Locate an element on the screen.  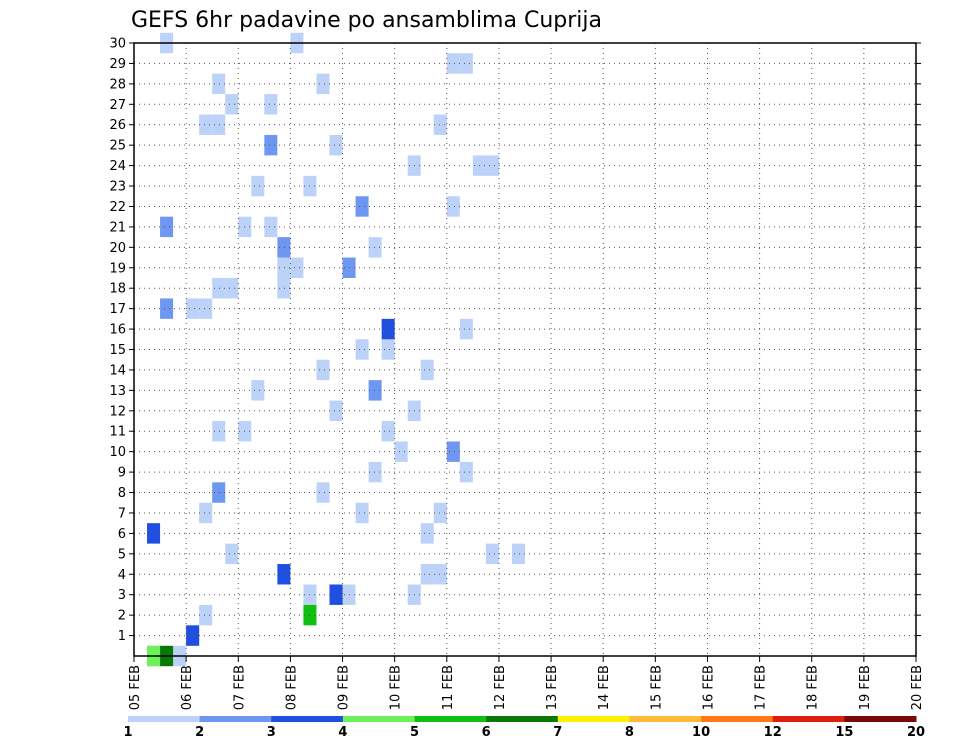
y-tick-label: 25 is located at coordinates (117, 146).